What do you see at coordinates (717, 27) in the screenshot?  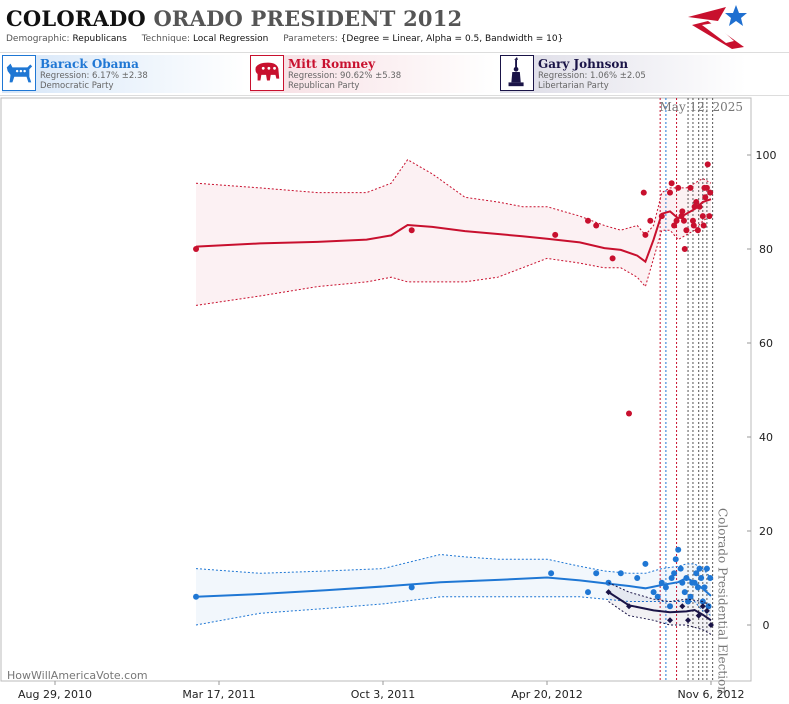 I see `flag-star-logo-icon` at bounding box center [717, 27].